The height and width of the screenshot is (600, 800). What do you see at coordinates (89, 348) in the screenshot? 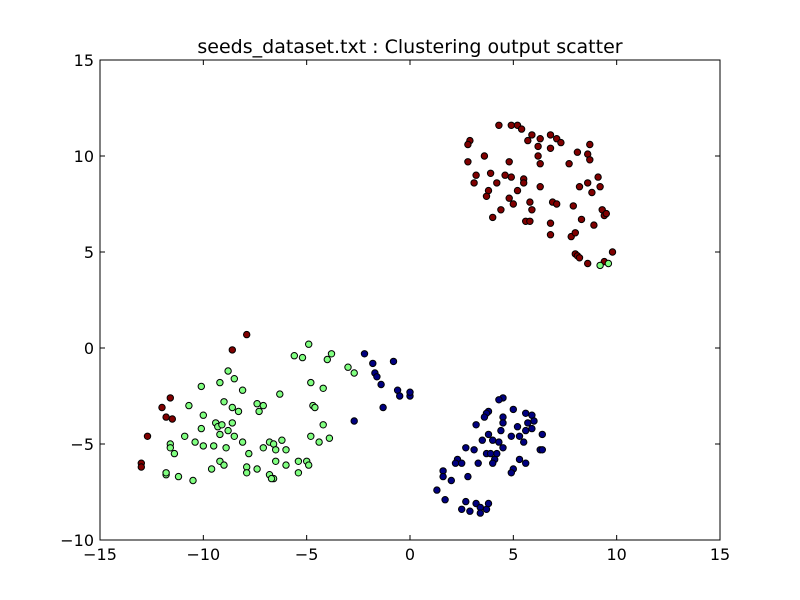
I see `y-tick-label: 0` at bounding box center [89, 348].